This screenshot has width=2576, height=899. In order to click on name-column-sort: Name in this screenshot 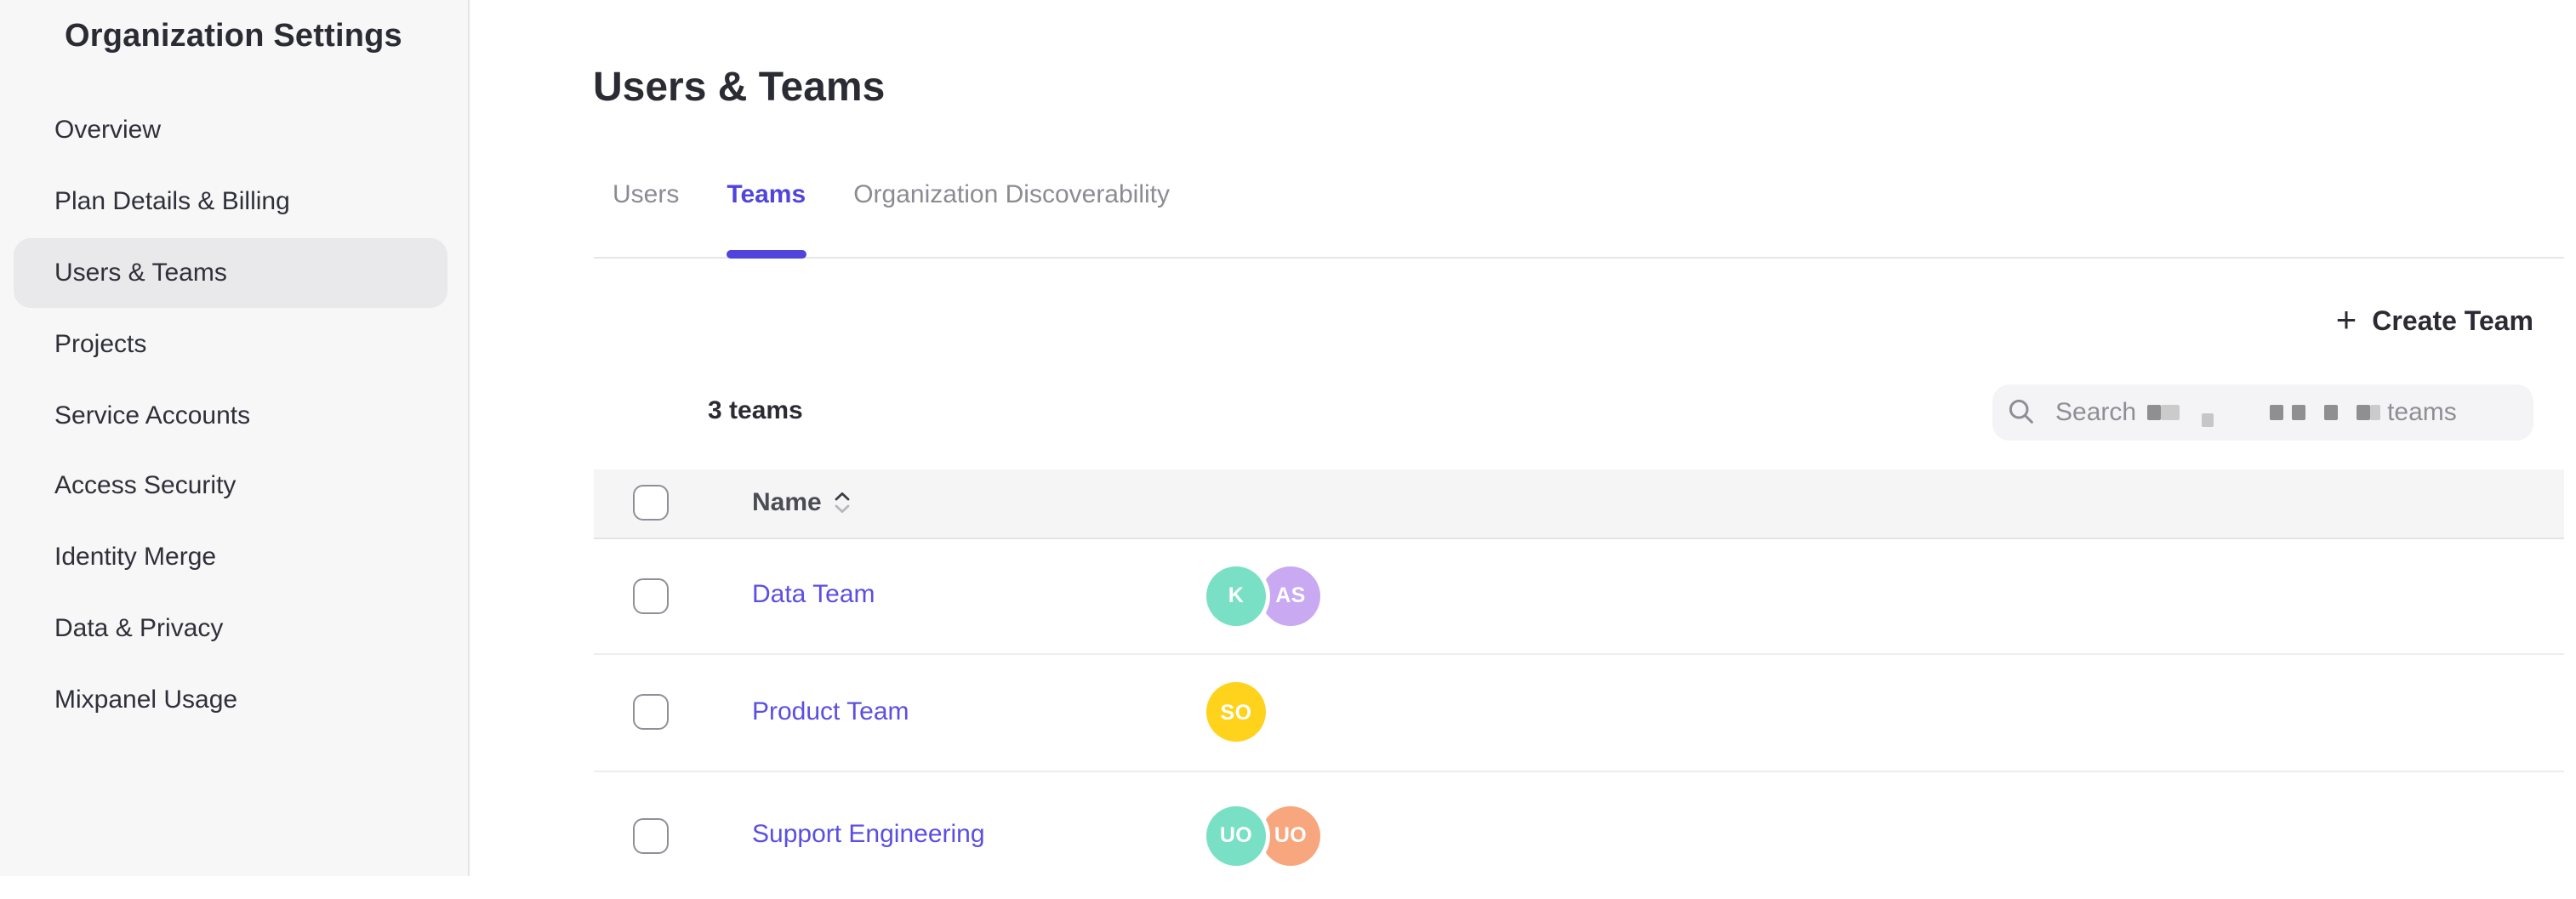, I will do `click(802, 502)`.